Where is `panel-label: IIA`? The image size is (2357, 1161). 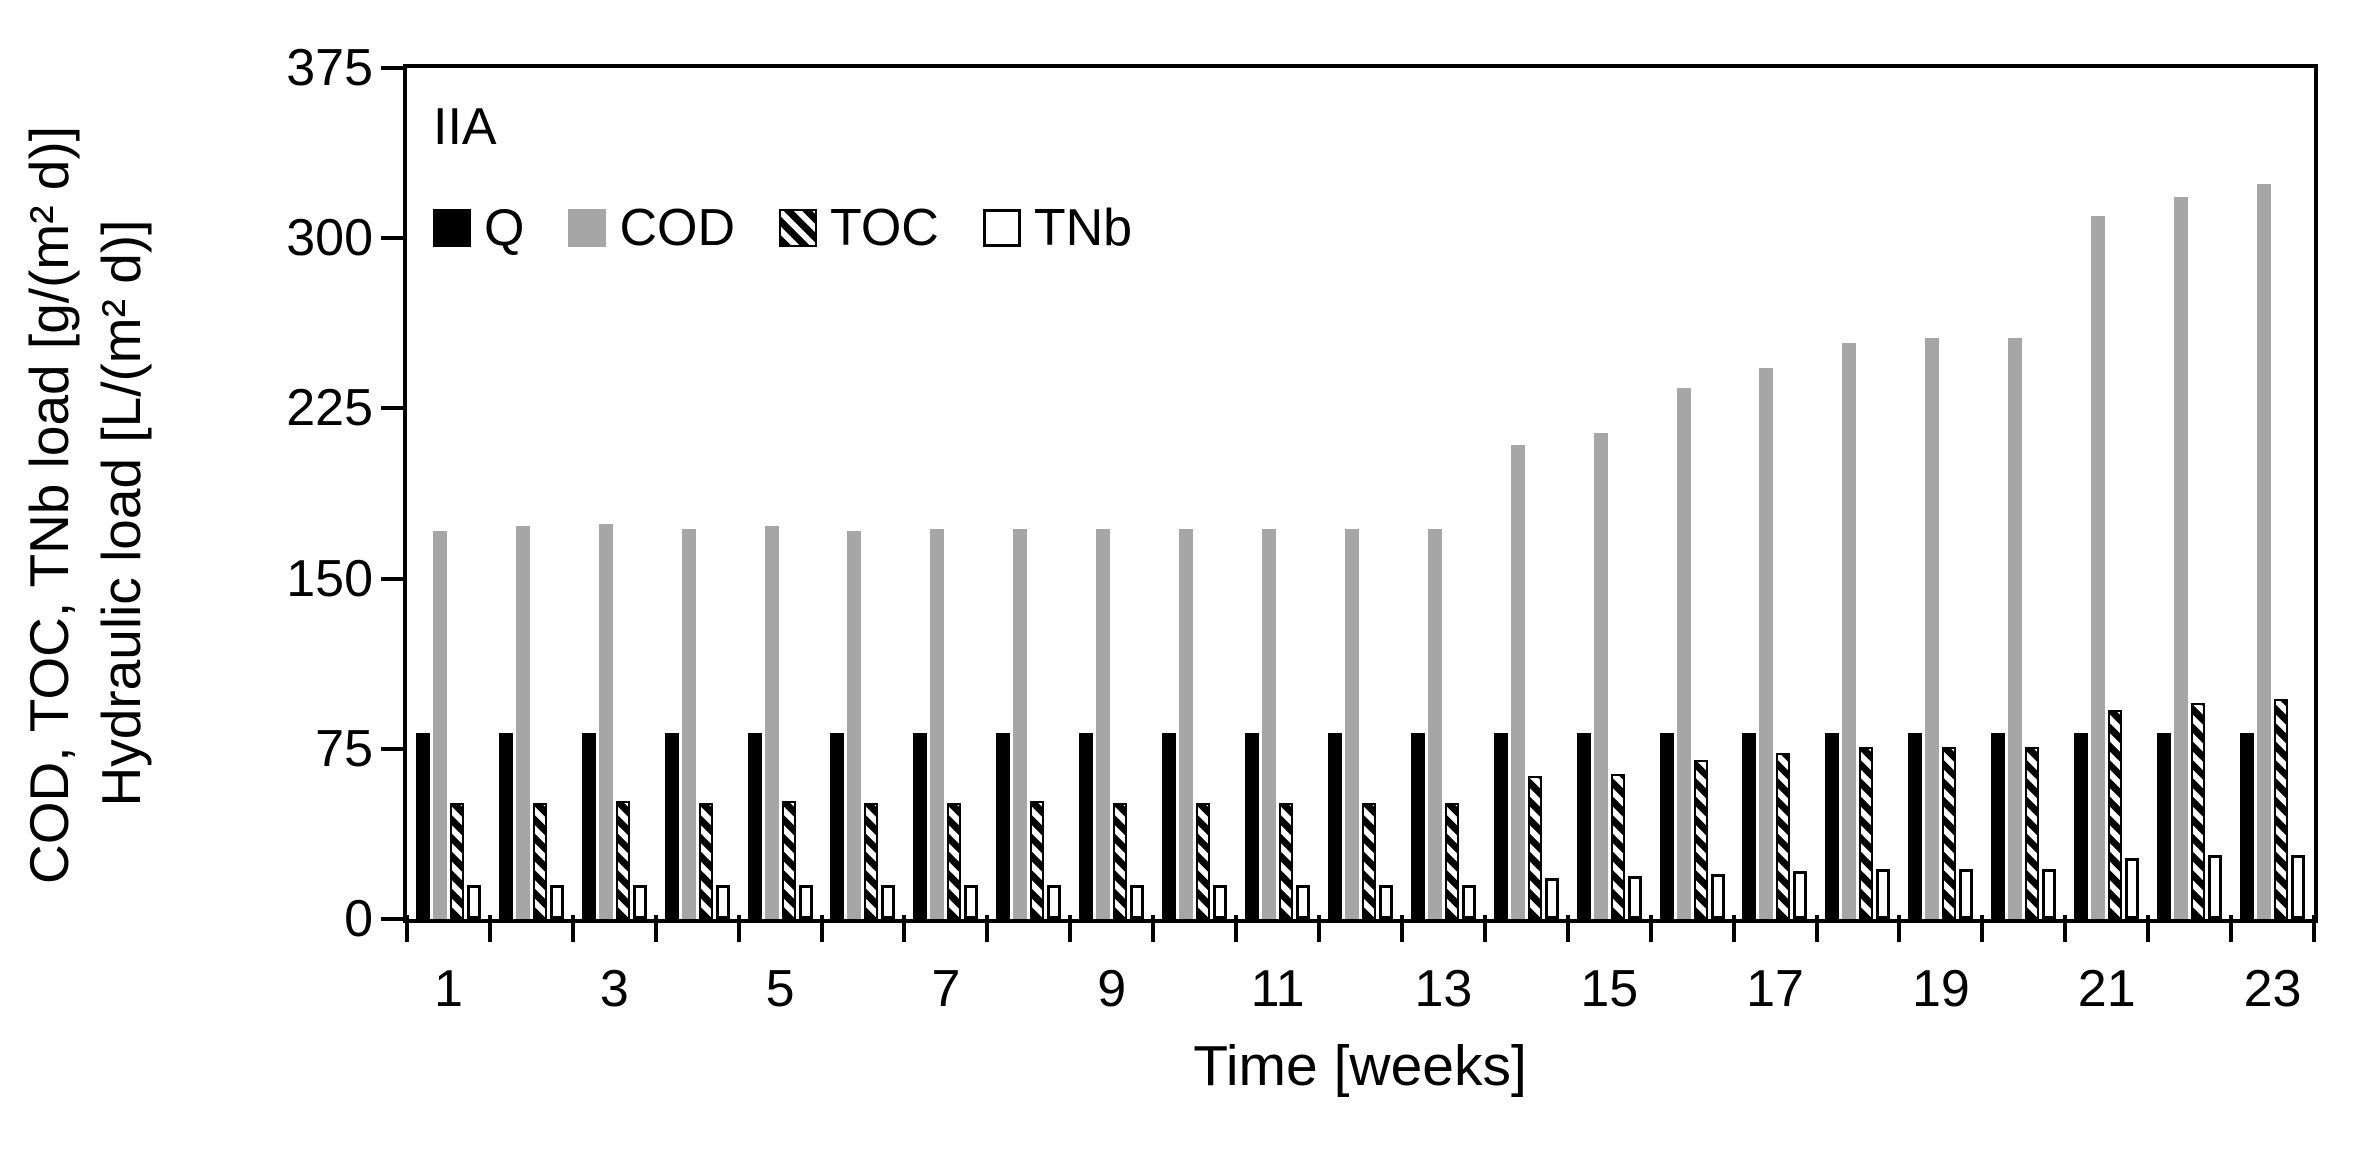
panel-label: IIA is located at coordinates (465, 127).